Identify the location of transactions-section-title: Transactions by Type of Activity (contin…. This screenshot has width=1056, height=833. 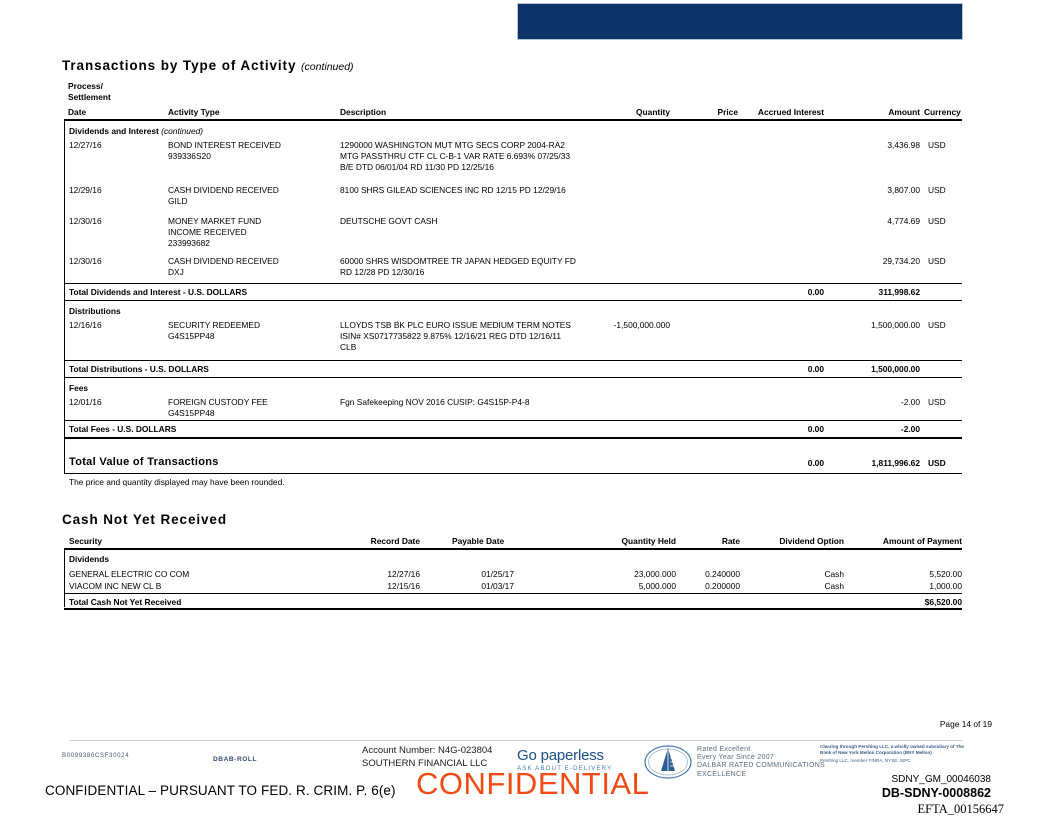
(208, 65).